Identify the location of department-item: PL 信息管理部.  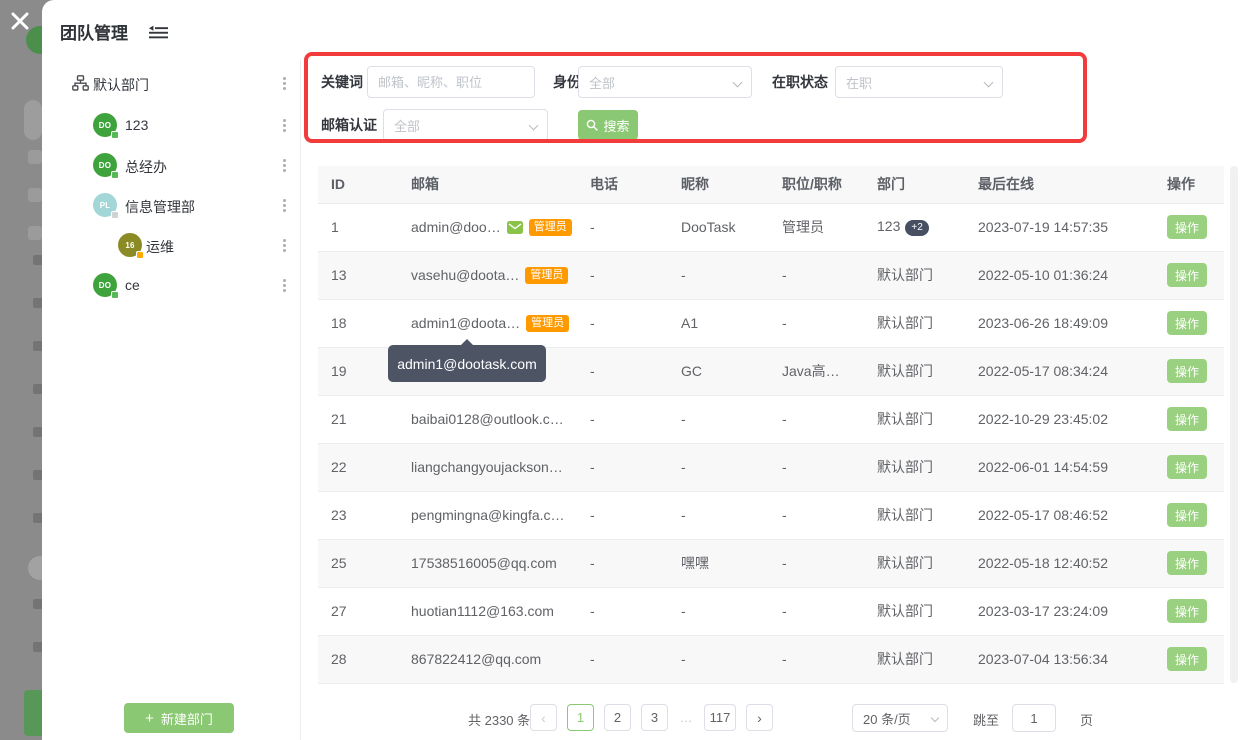
(171, 205).